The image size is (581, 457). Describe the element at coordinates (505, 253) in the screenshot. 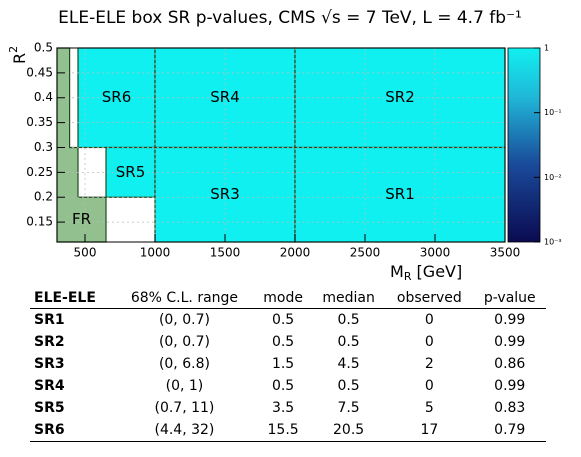

I see `x-tick-label: 3500` at that location.